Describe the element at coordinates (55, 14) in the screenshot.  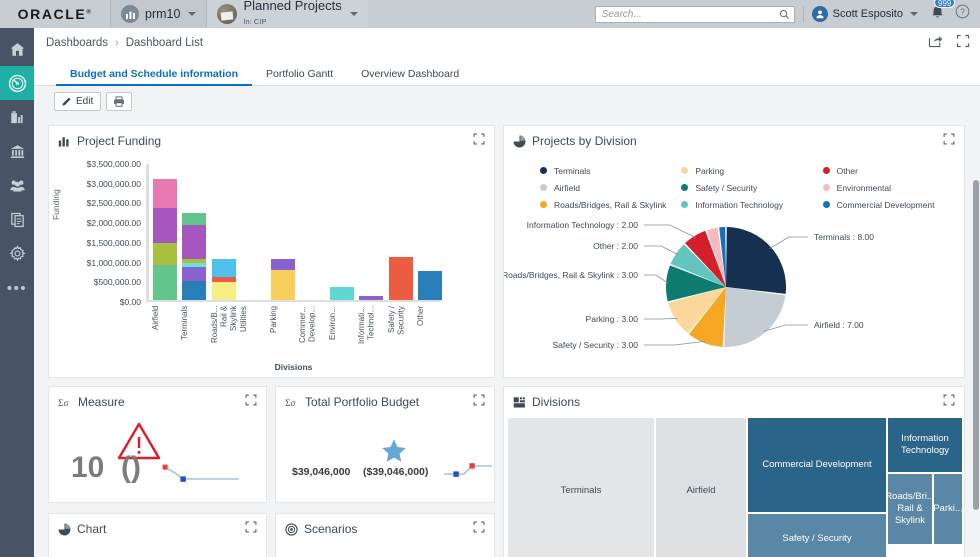
I see `oracle-logo: ORACLE®` at that location.